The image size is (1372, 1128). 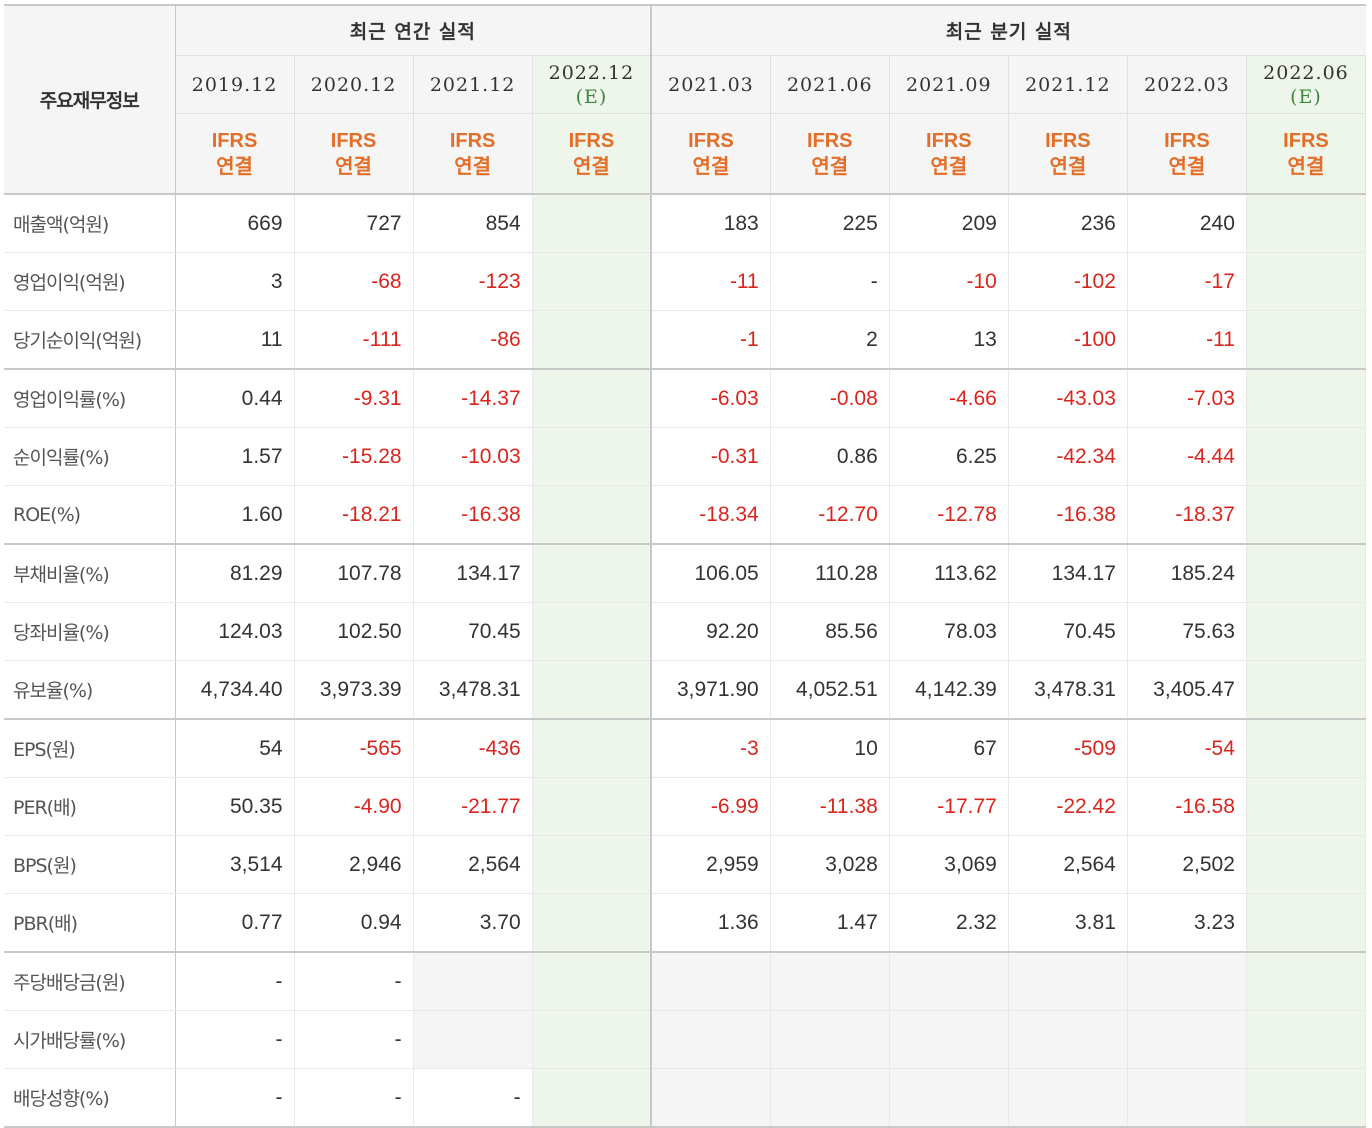 What do you see at coordinates (235, 864) in the screenshot?
I see `value-cell: 3,514` at bounding box center [235, 864].